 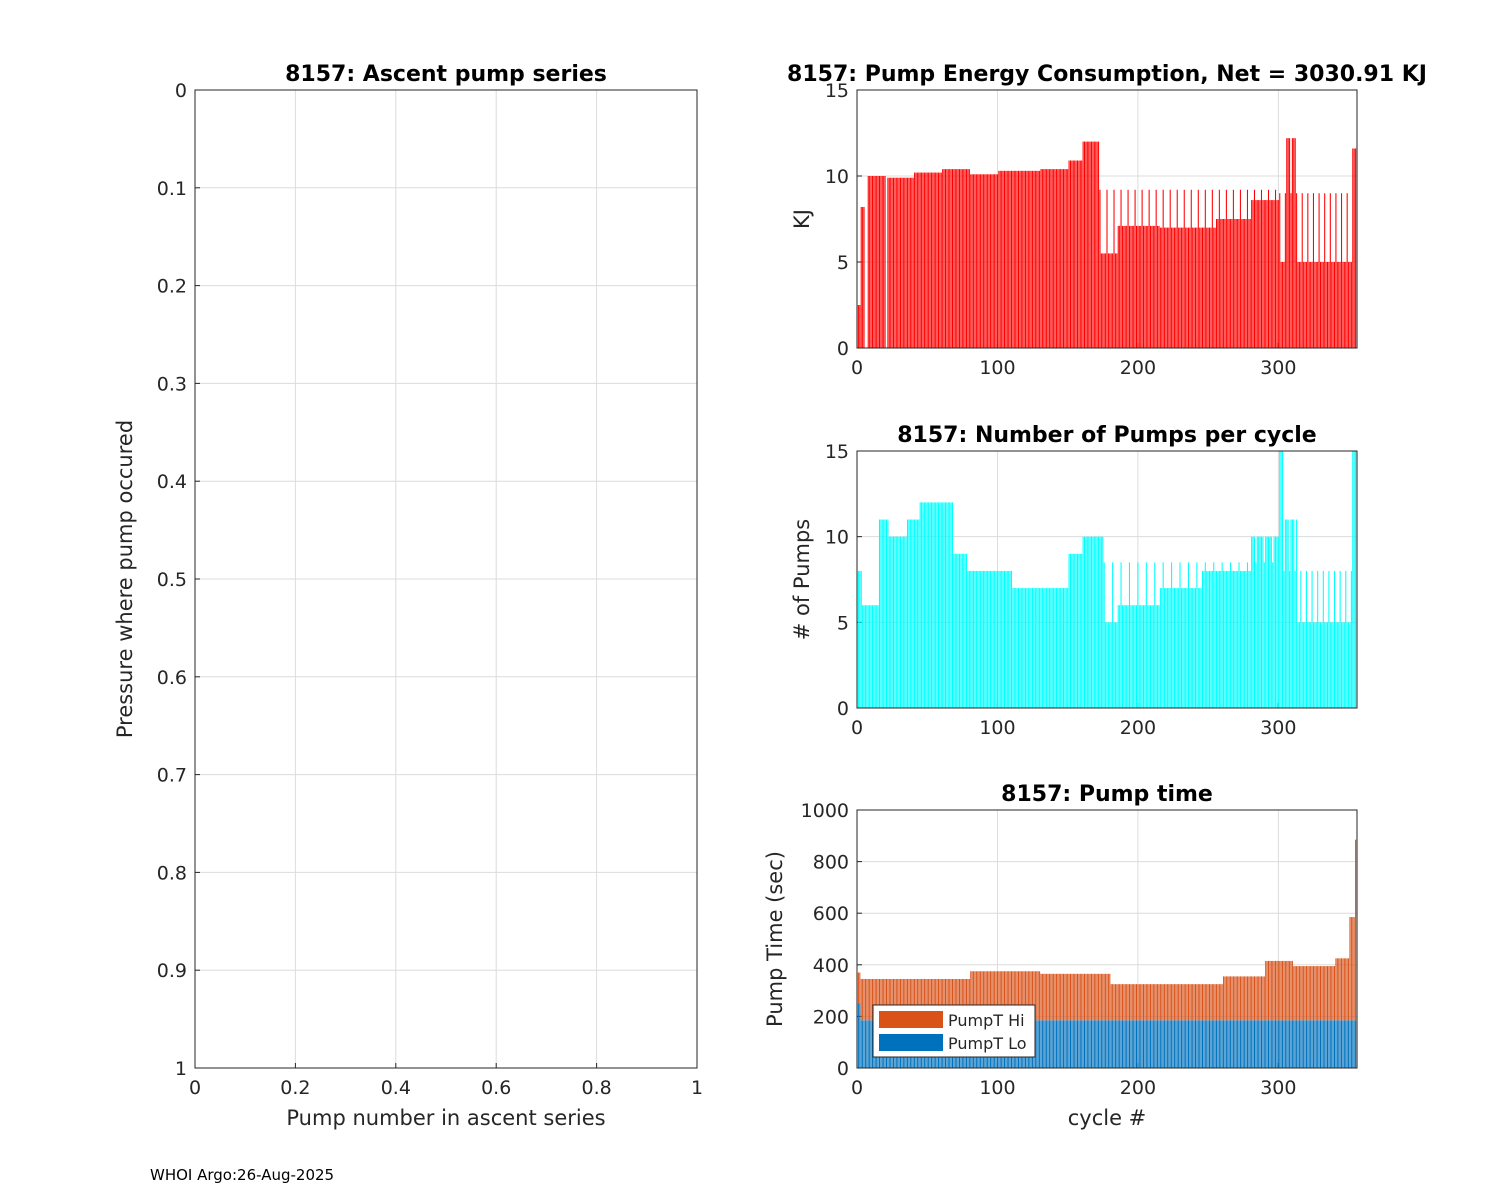 I want to click on x-tick-label: 300, so click(x=1278, y=728).